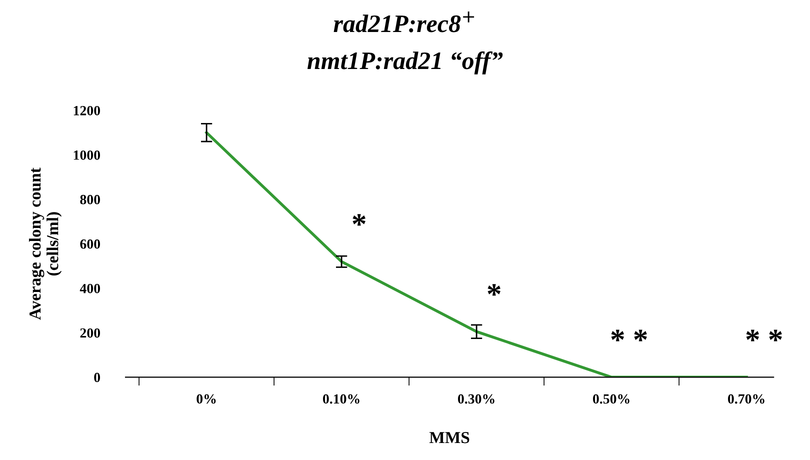 Image resolution: width=810 pixels, height=460 pixels. Describe the element at coordinates (87, 155) in the screenshot. I see `y-tick-label: 1000` at that location.